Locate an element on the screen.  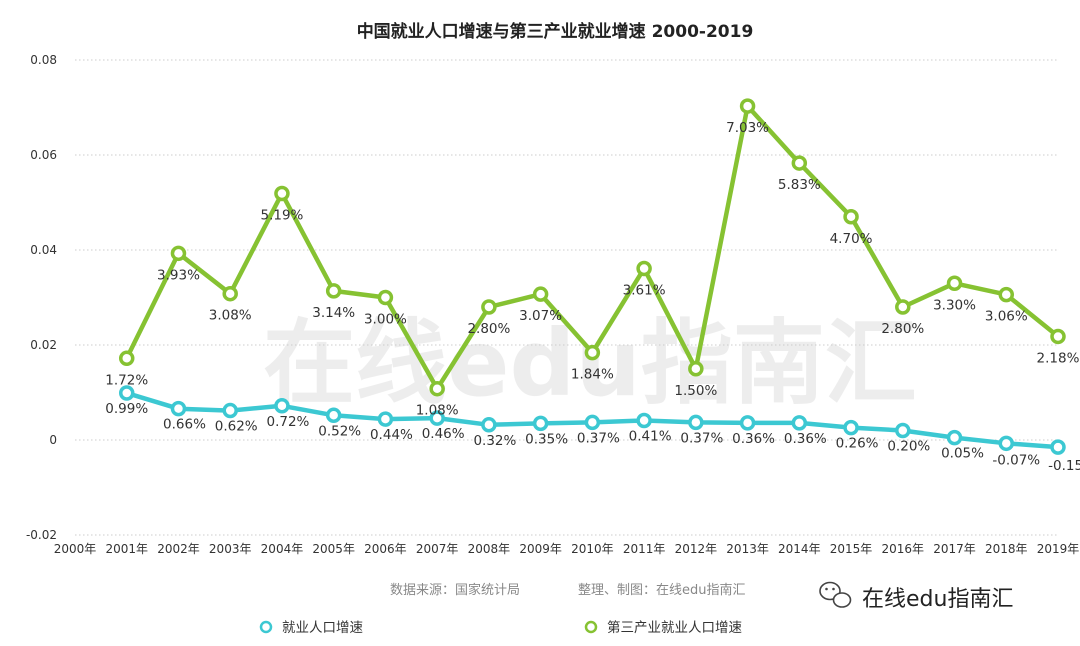
data-label: 3.08% is located at coordinates (230, 316).